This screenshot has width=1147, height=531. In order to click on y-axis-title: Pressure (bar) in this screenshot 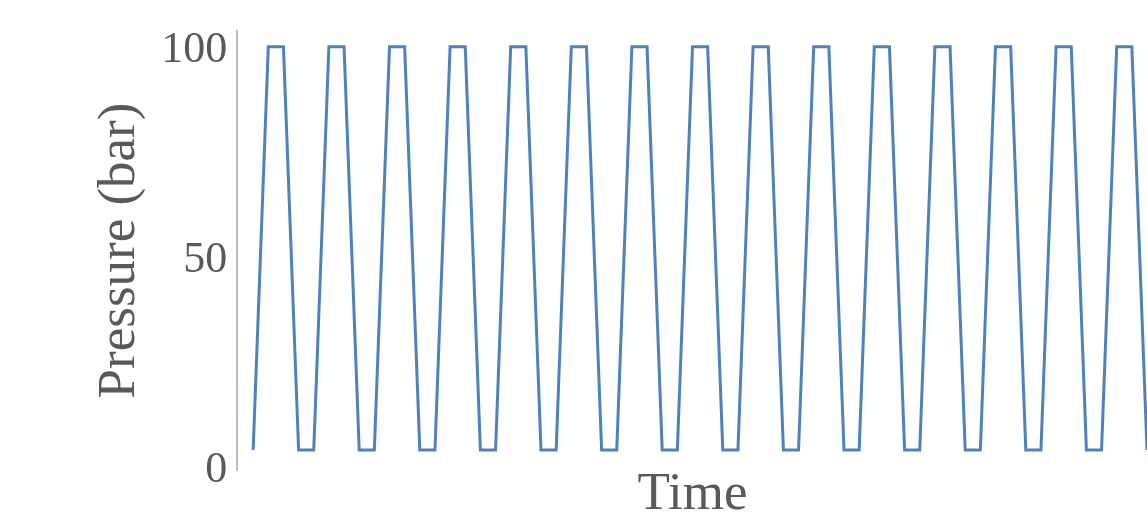, I will do `click(116, 250)`.